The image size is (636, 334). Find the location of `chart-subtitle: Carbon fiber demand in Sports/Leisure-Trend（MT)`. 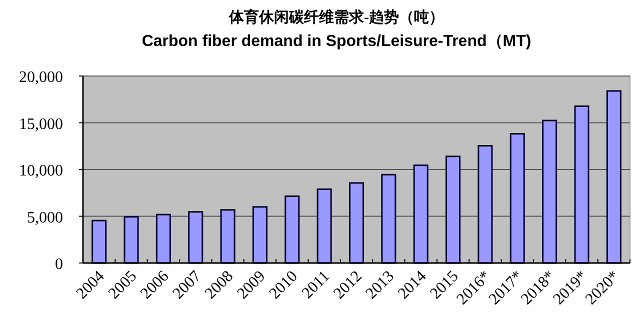

chart-subtitle: Carbon fiber demand in Sports/Leisure-Trend（MT) is located at coordinates (337, 41).